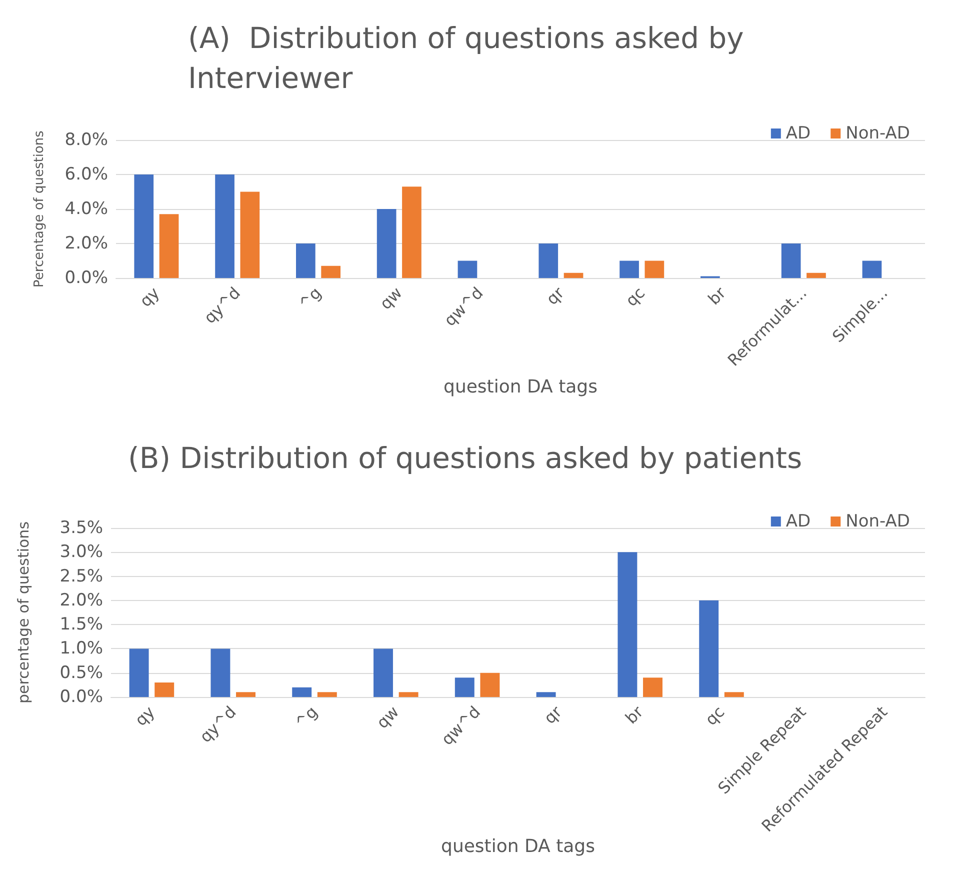 The width and height of the screenshot is (953, 893). What do you see at coordinates (81, 576) in the screenshot?
I see `y-tick-label: 2.5%` at bounding box center [81, 576].